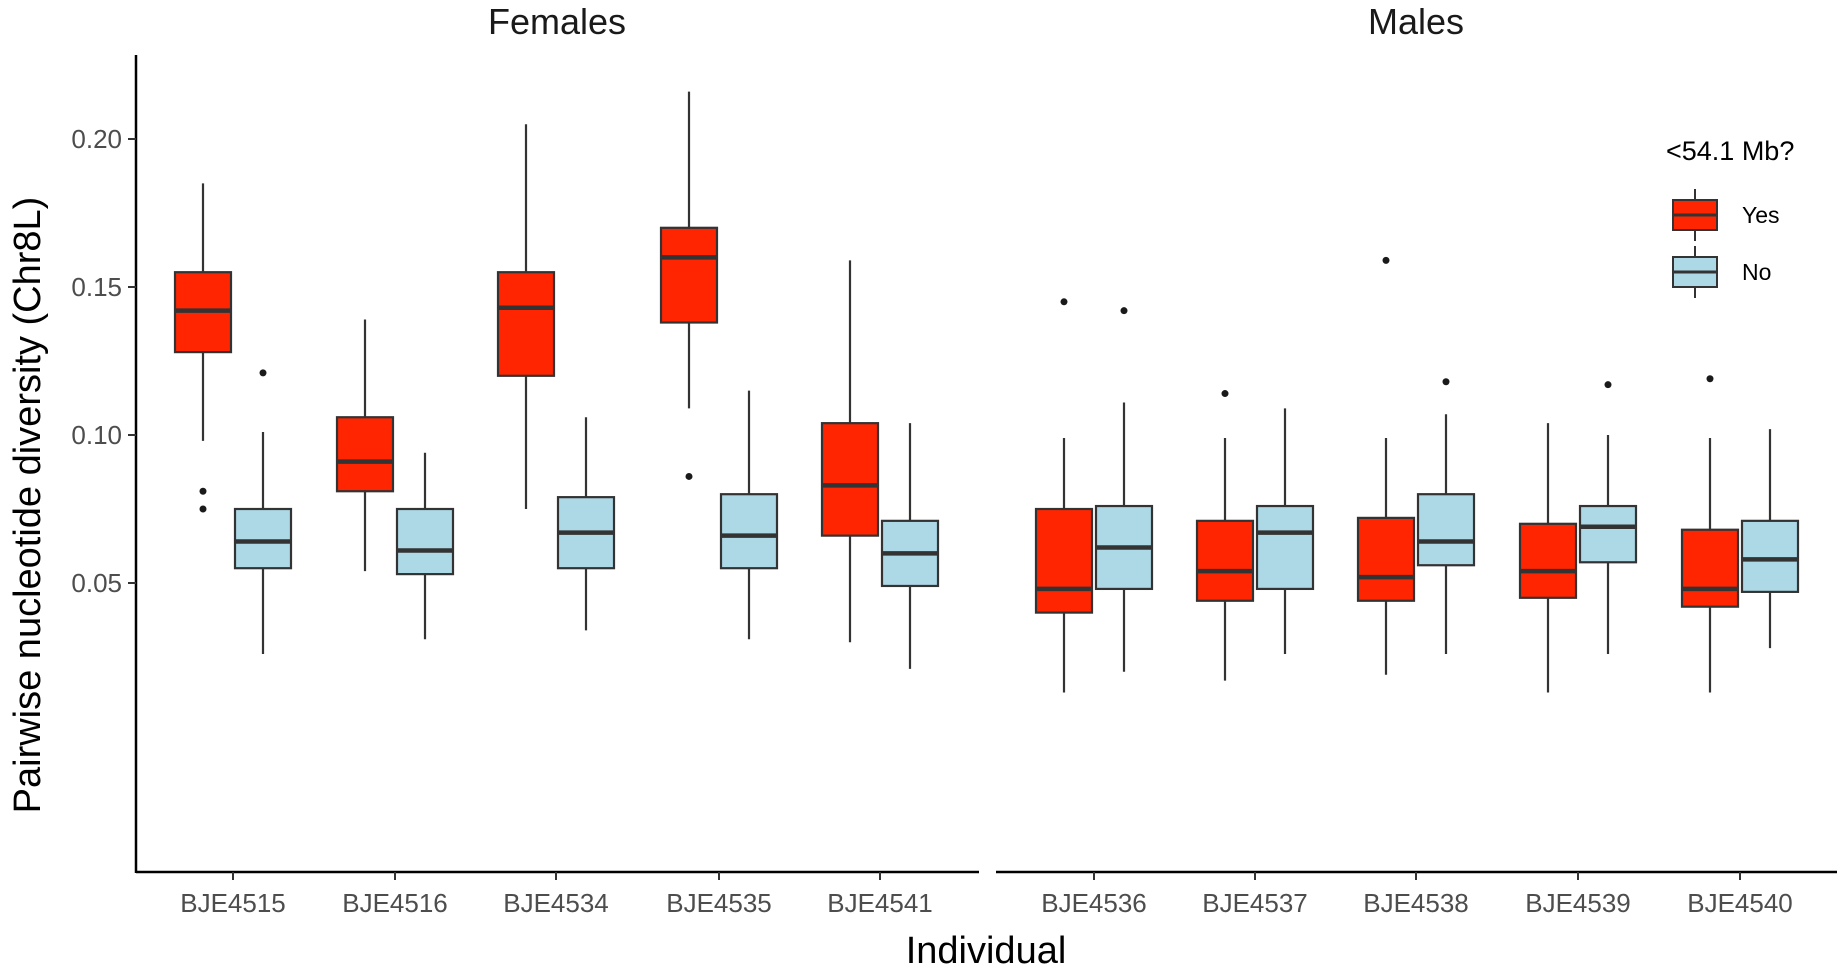 The image size is (1843, 974). What do you see at coordinates (586, 524) in the screenshot?
I see `box-BJE4534-no` at bounding box center [586, 524].